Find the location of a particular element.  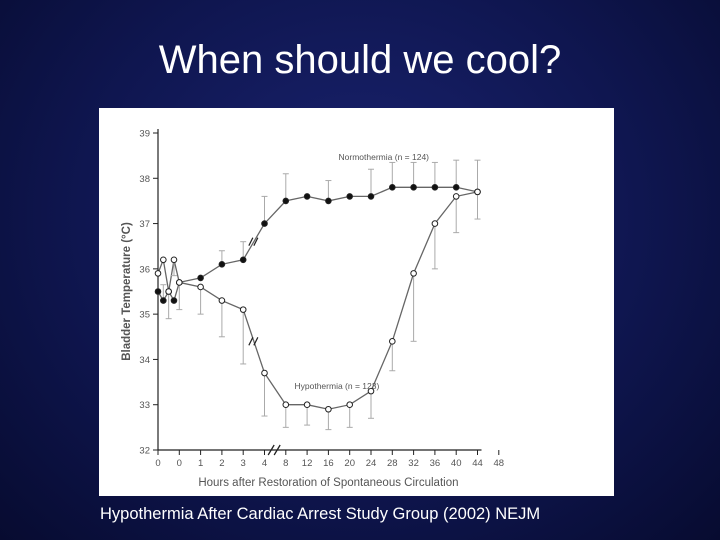

series-normothermia is located at coordinates (317, 231).